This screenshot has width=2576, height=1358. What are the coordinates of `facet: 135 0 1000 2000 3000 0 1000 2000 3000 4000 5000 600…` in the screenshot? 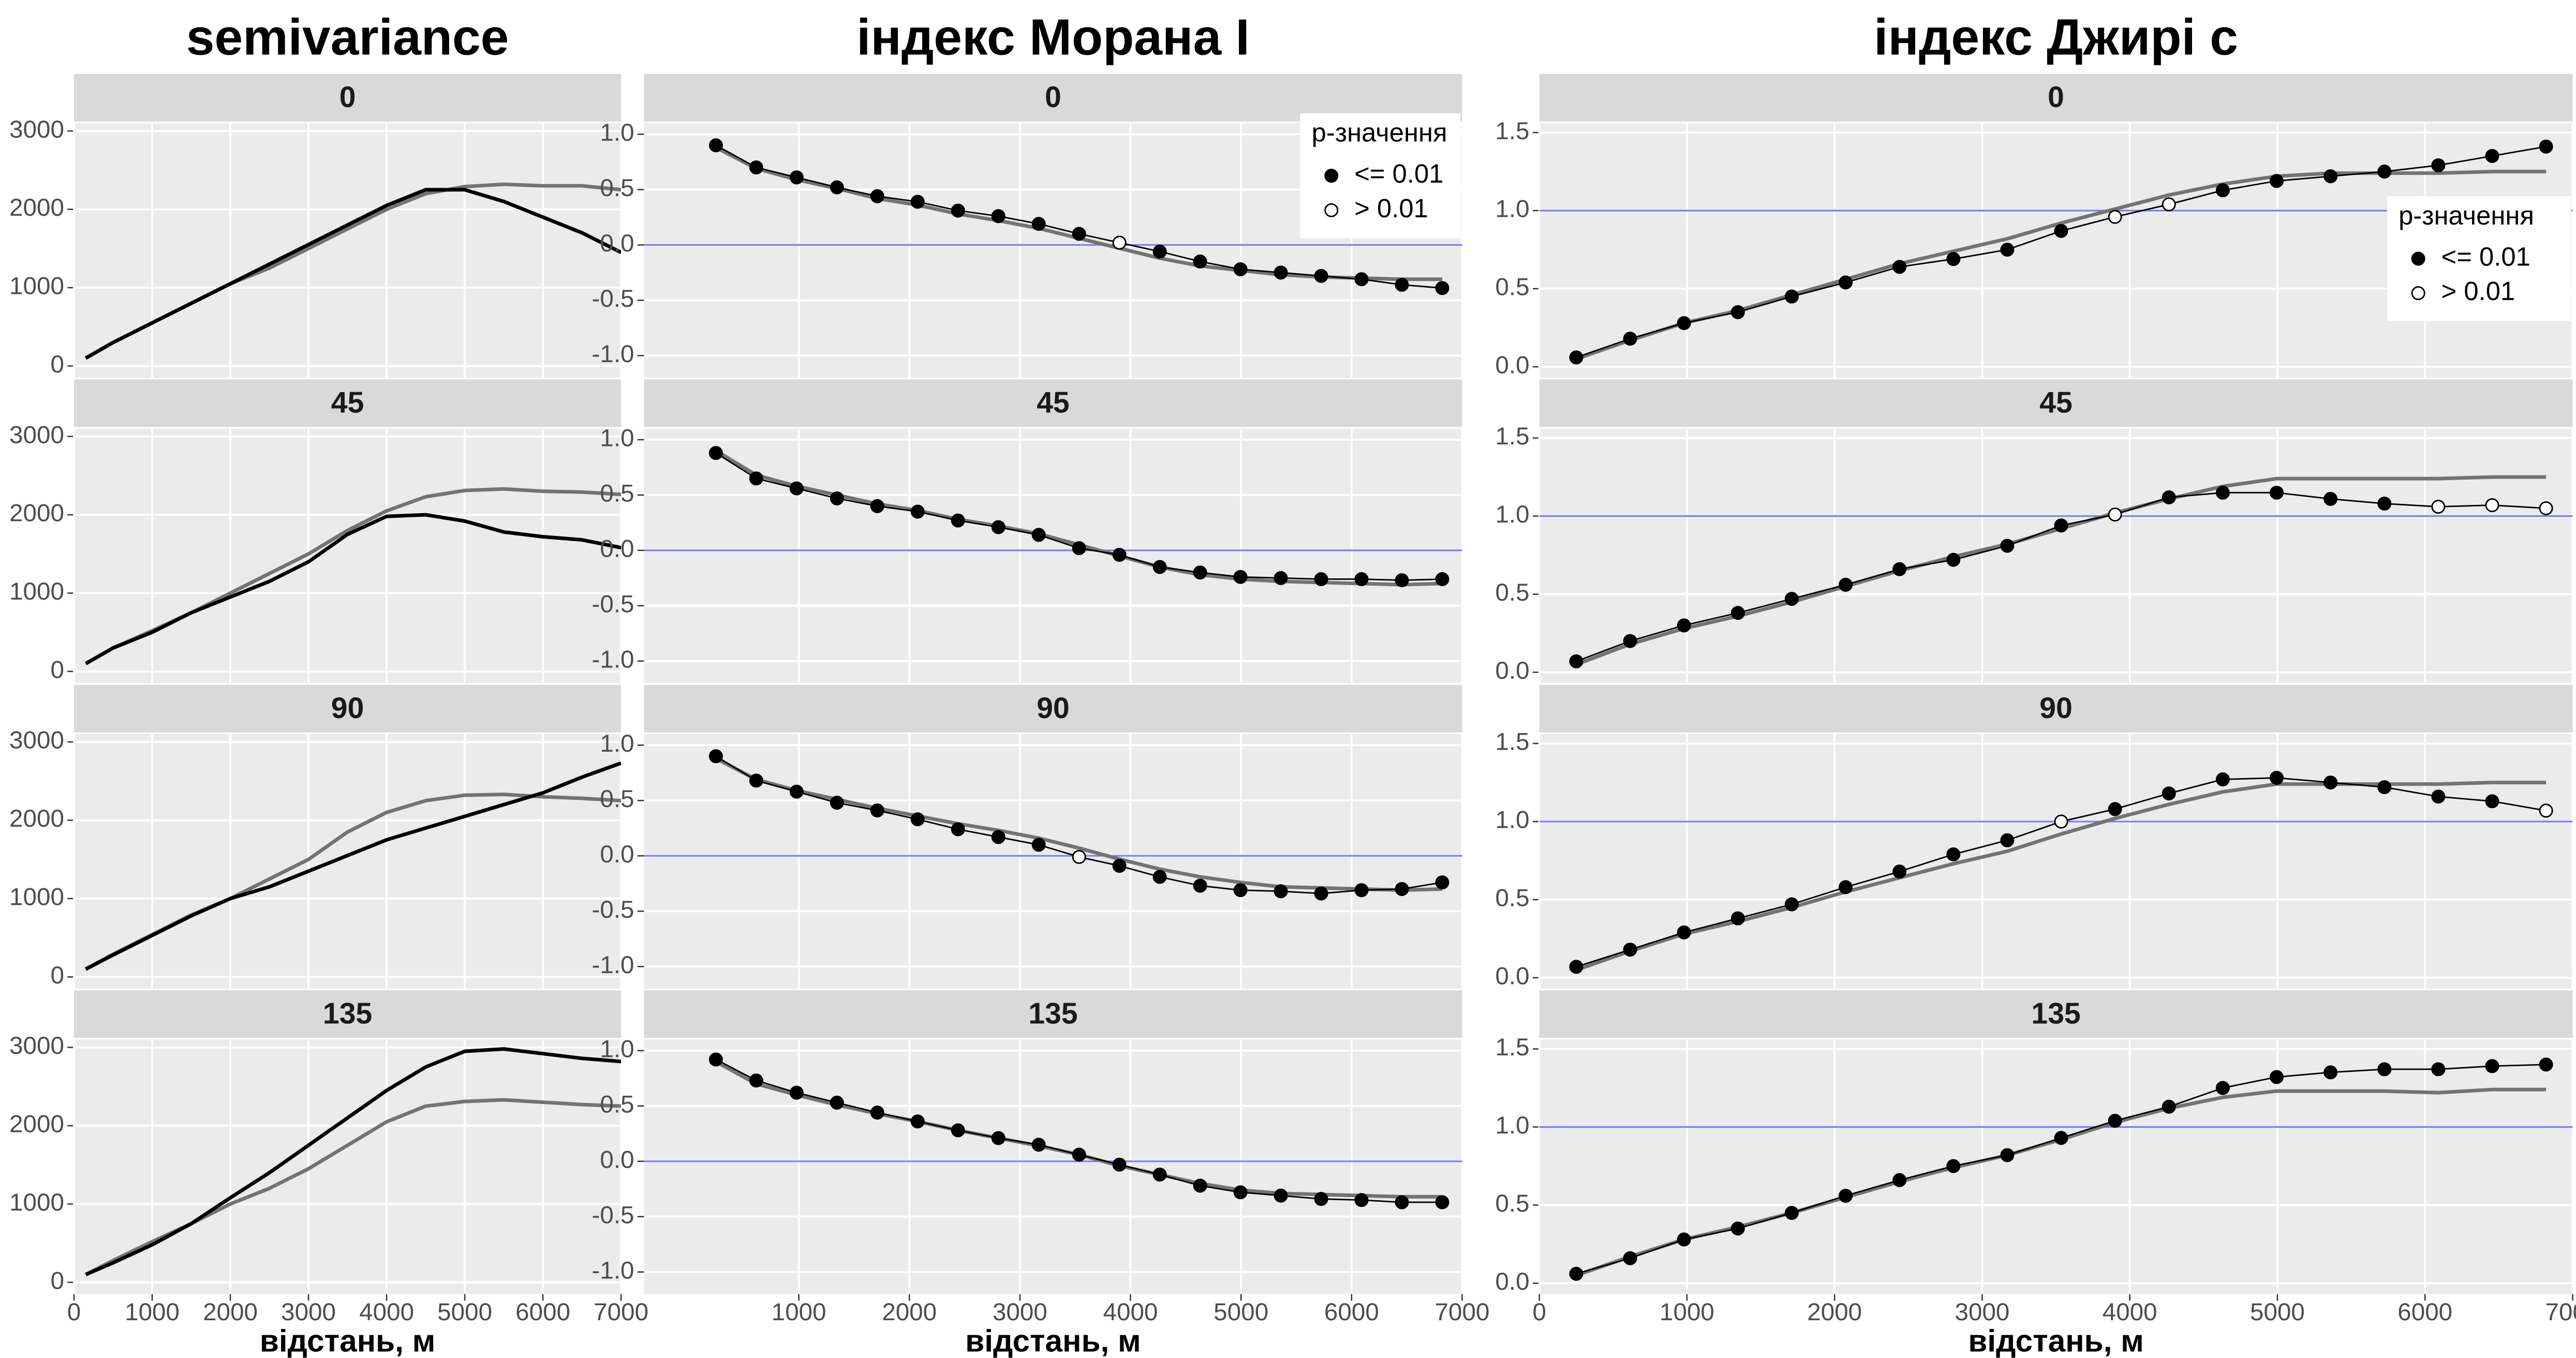 It's located at (328, 1158).